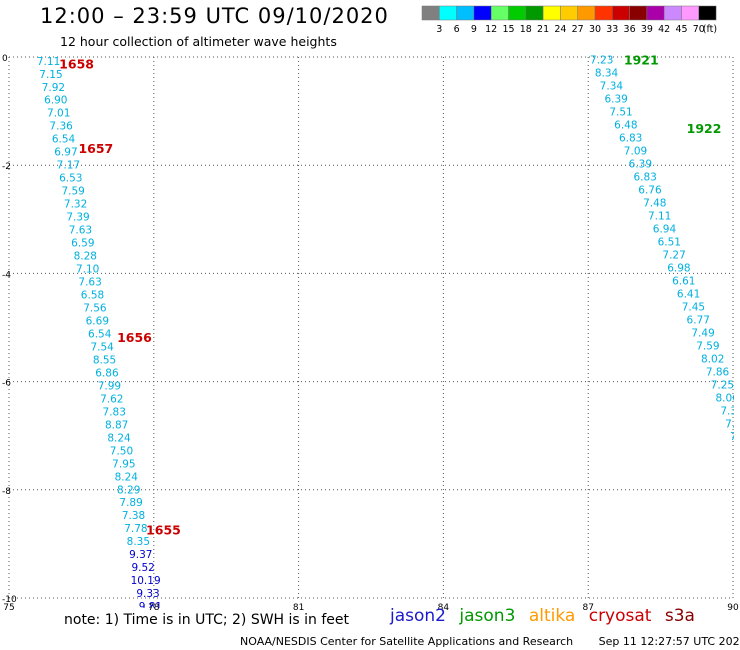  I want to click on swh-data-label: 6.77, so click(698, 320).